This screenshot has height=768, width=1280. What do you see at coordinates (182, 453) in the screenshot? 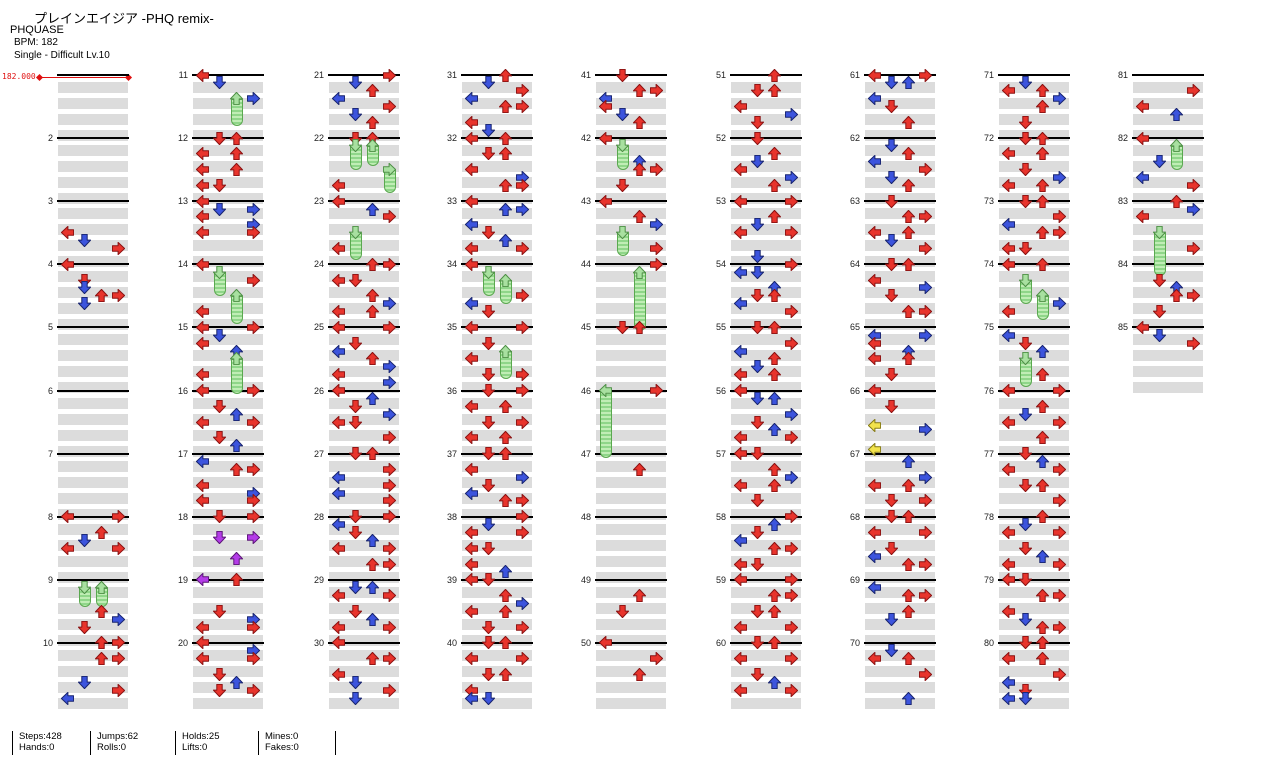
I see `measure-number: 17` at bounding box center [182, 453].